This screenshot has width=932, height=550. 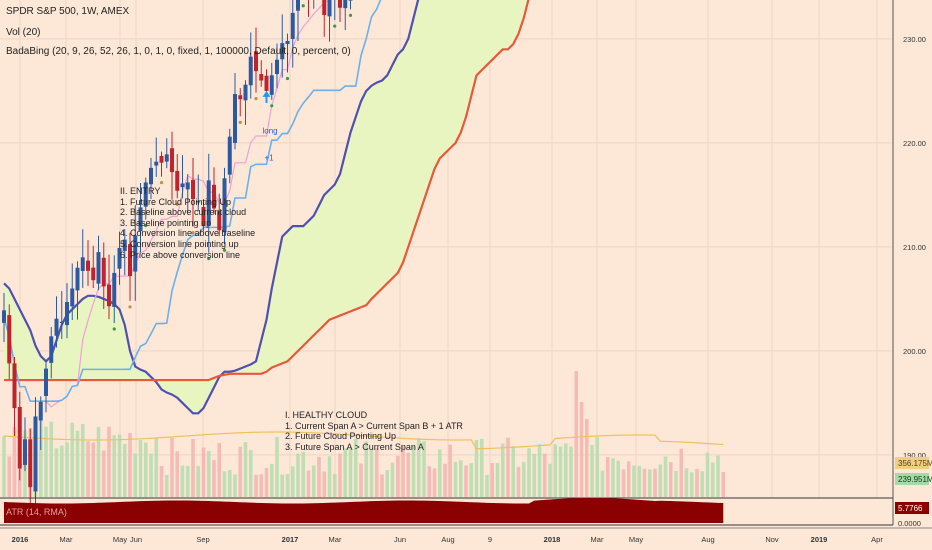 What do you see at coordinates (914, 143) in the screenshot?
I see `y-tick-label: 220.00` at bounding box center [914, 143].